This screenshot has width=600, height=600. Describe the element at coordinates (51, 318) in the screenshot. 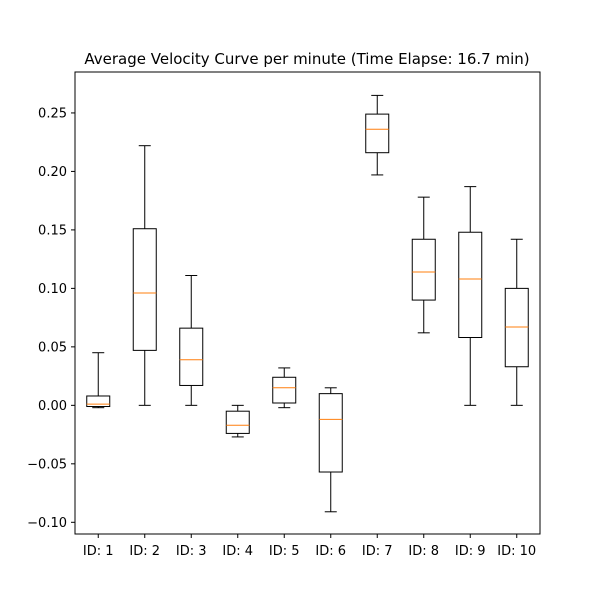

I see `y-axis: −0.10 −0.05 0.00 0.05 0.10 0.15 0.20 0.25` at that location.